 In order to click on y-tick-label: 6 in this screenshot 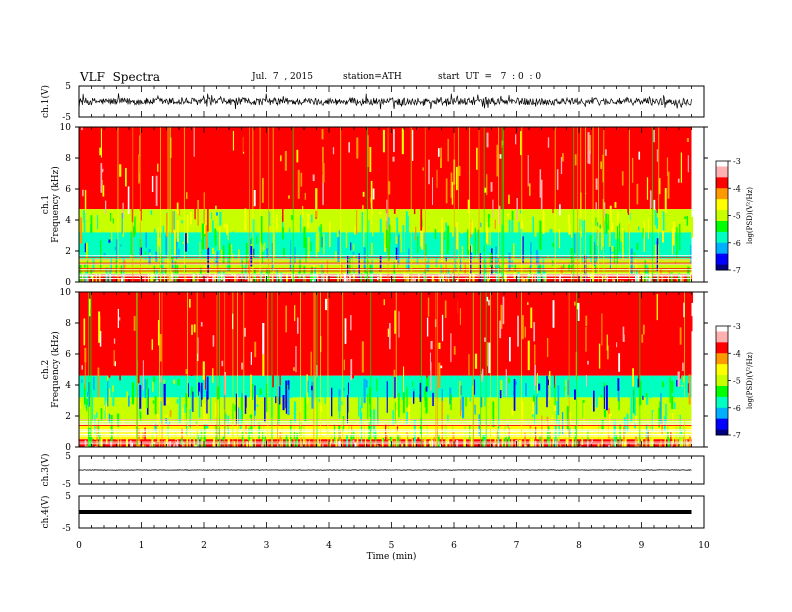, I will do `click(68, 190)`.